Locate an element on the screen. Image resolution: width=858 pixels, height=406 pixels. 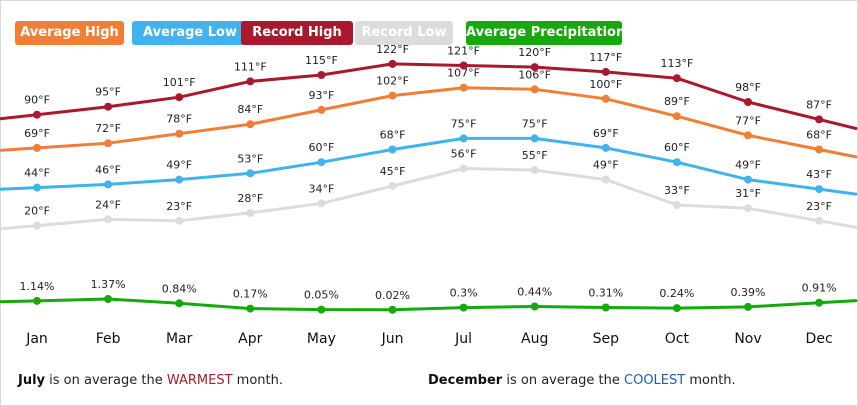
average-high-point-jun is located at coordinates (392, 95).